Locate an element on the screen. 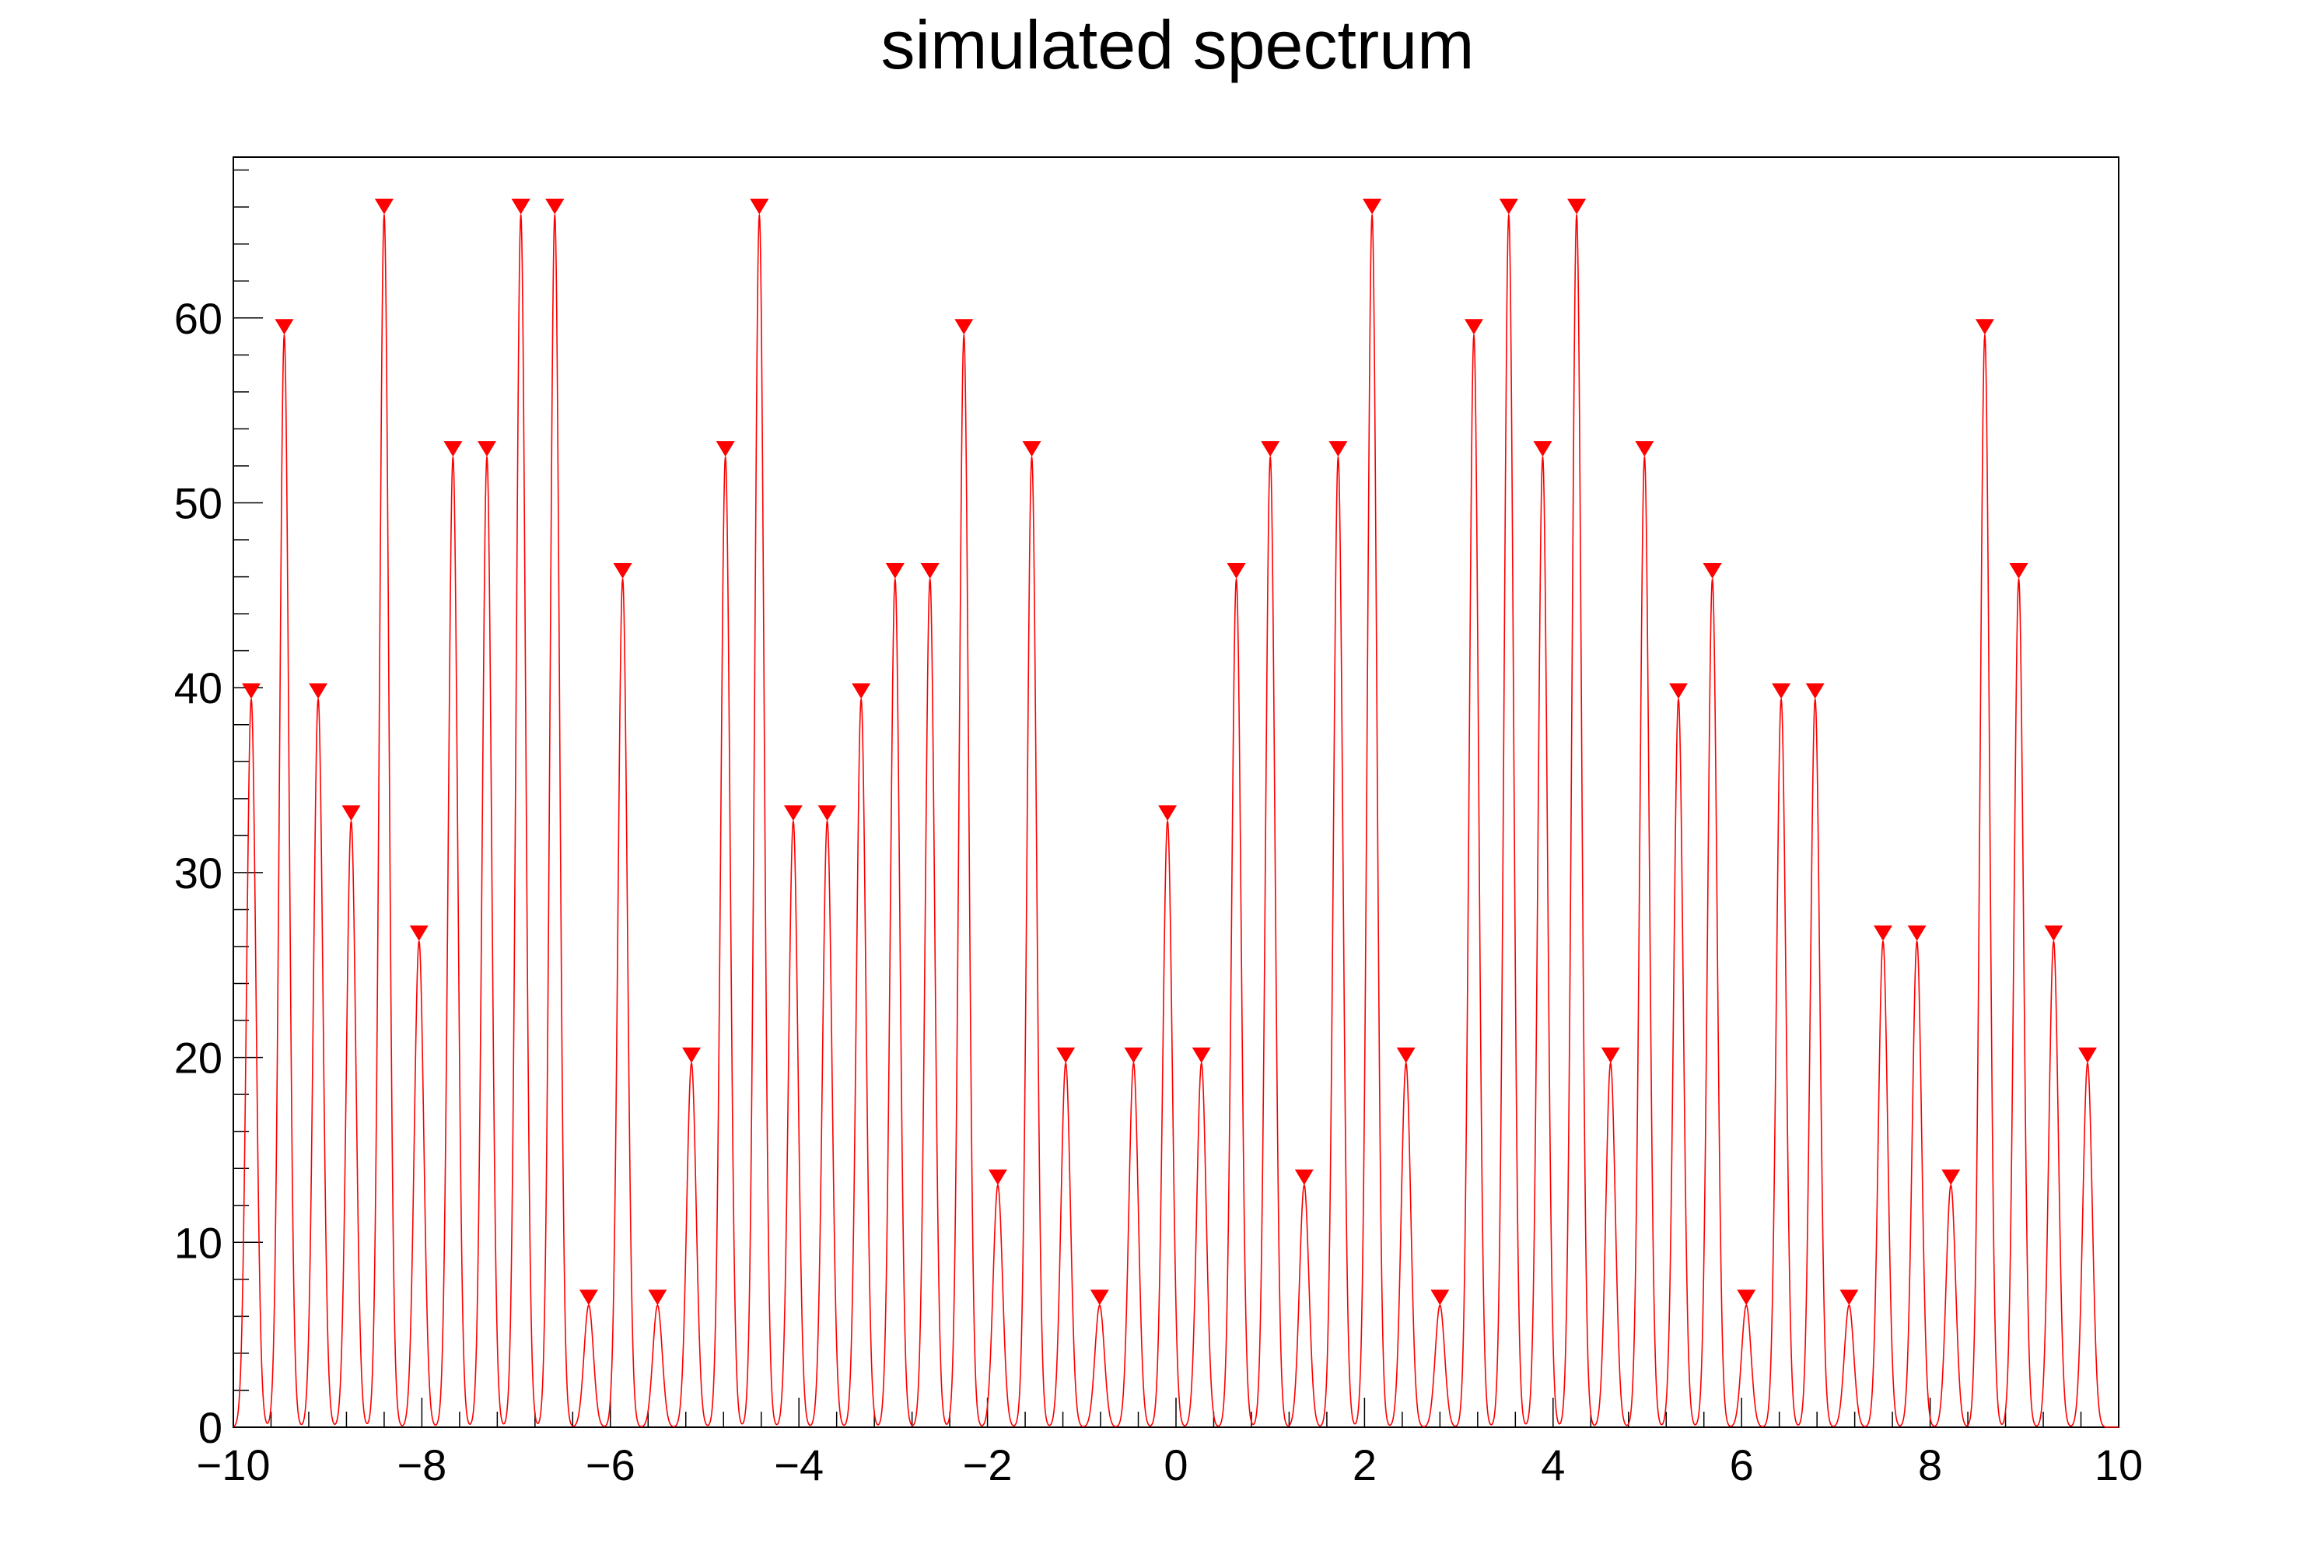  x-axis: −10 −8 −6 −4 −2 0 2 4 6 8 10 is located at coordinates (1170, 1444).